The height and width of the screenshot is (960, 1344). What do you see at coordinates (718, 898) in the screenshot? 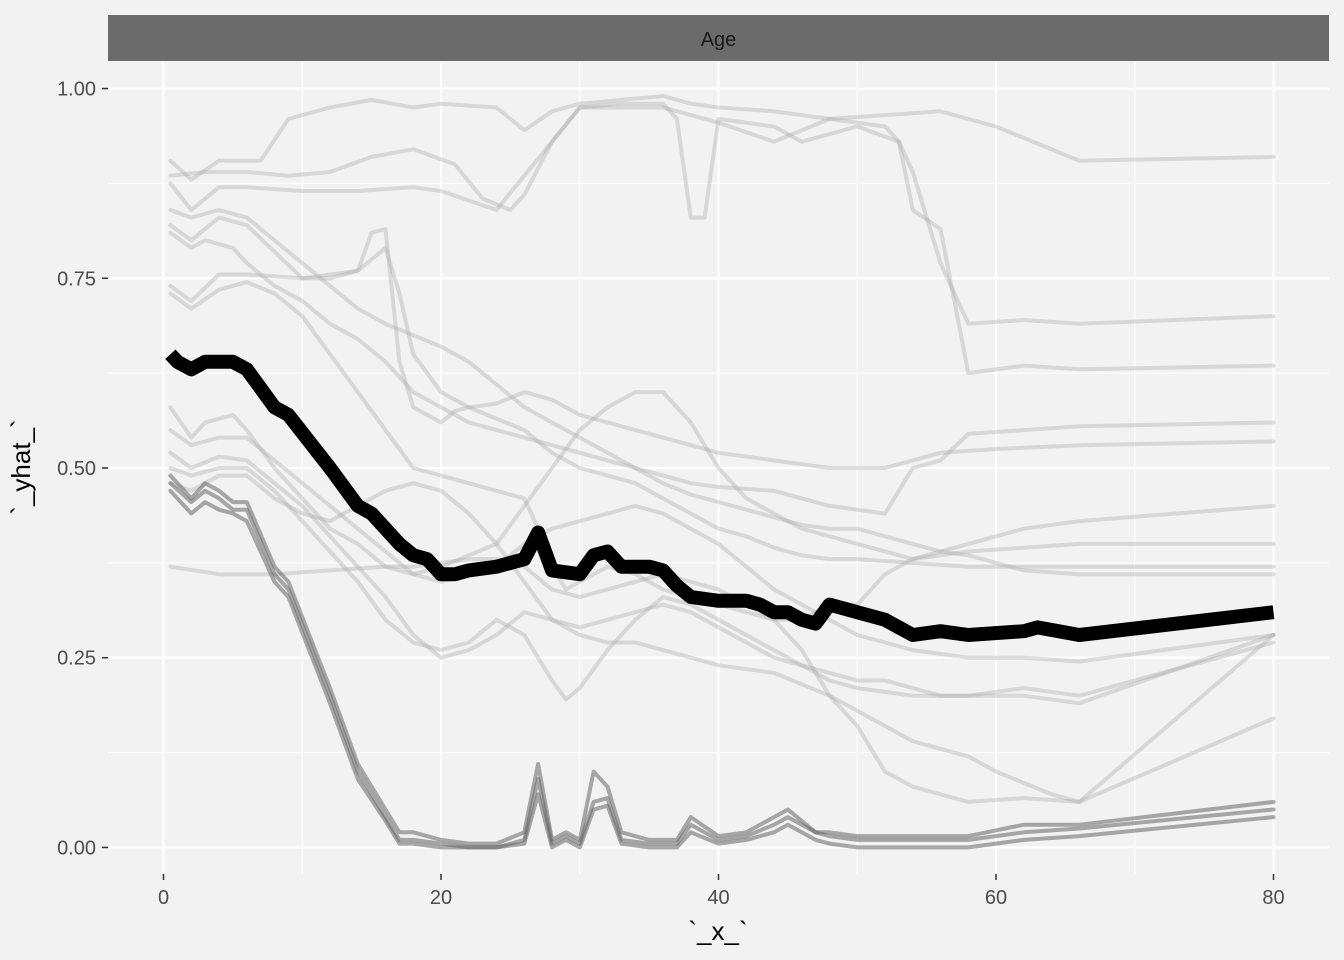
I see `x-tick-label: 40` at bounding box center [718, 898].